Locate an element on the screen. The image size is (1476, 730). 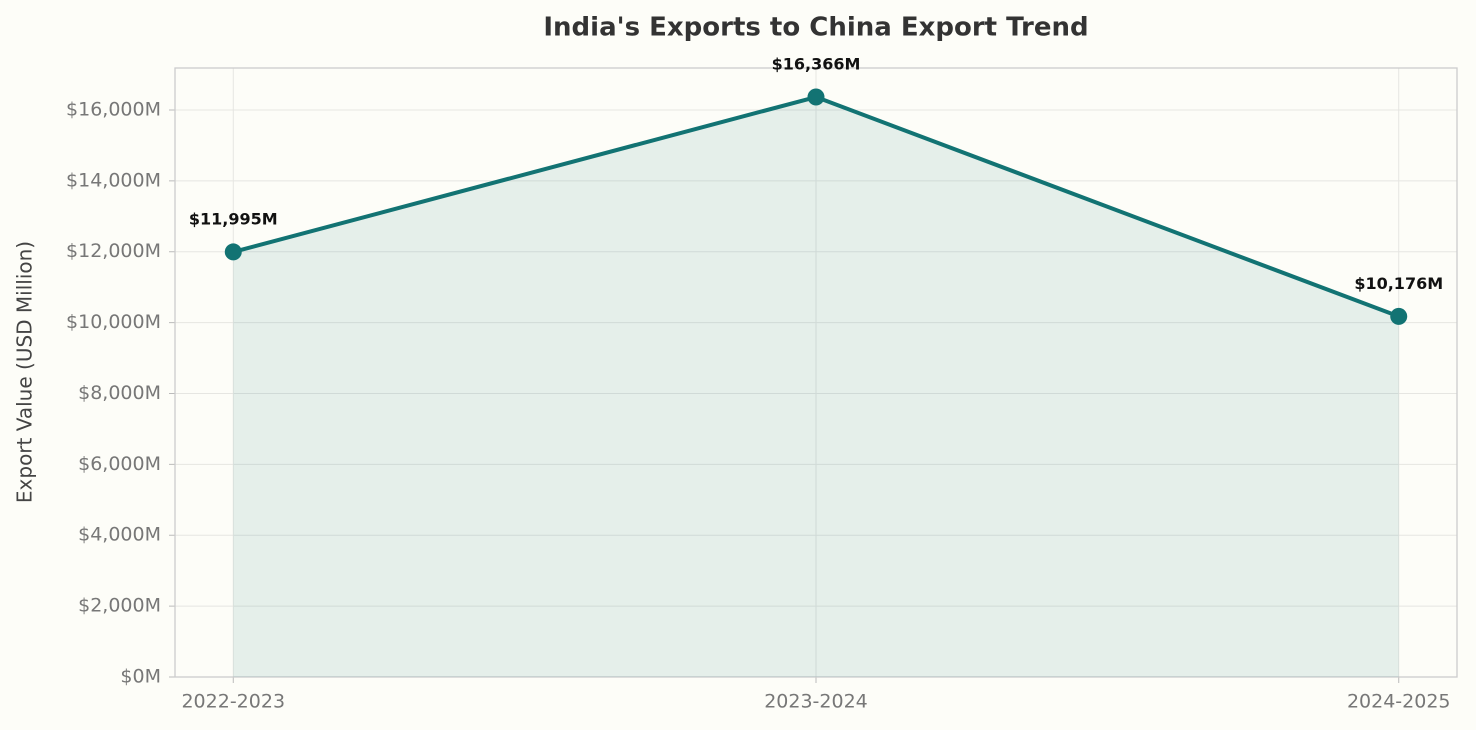
y-tick-label: $0M is located at coordinates (140, 677).